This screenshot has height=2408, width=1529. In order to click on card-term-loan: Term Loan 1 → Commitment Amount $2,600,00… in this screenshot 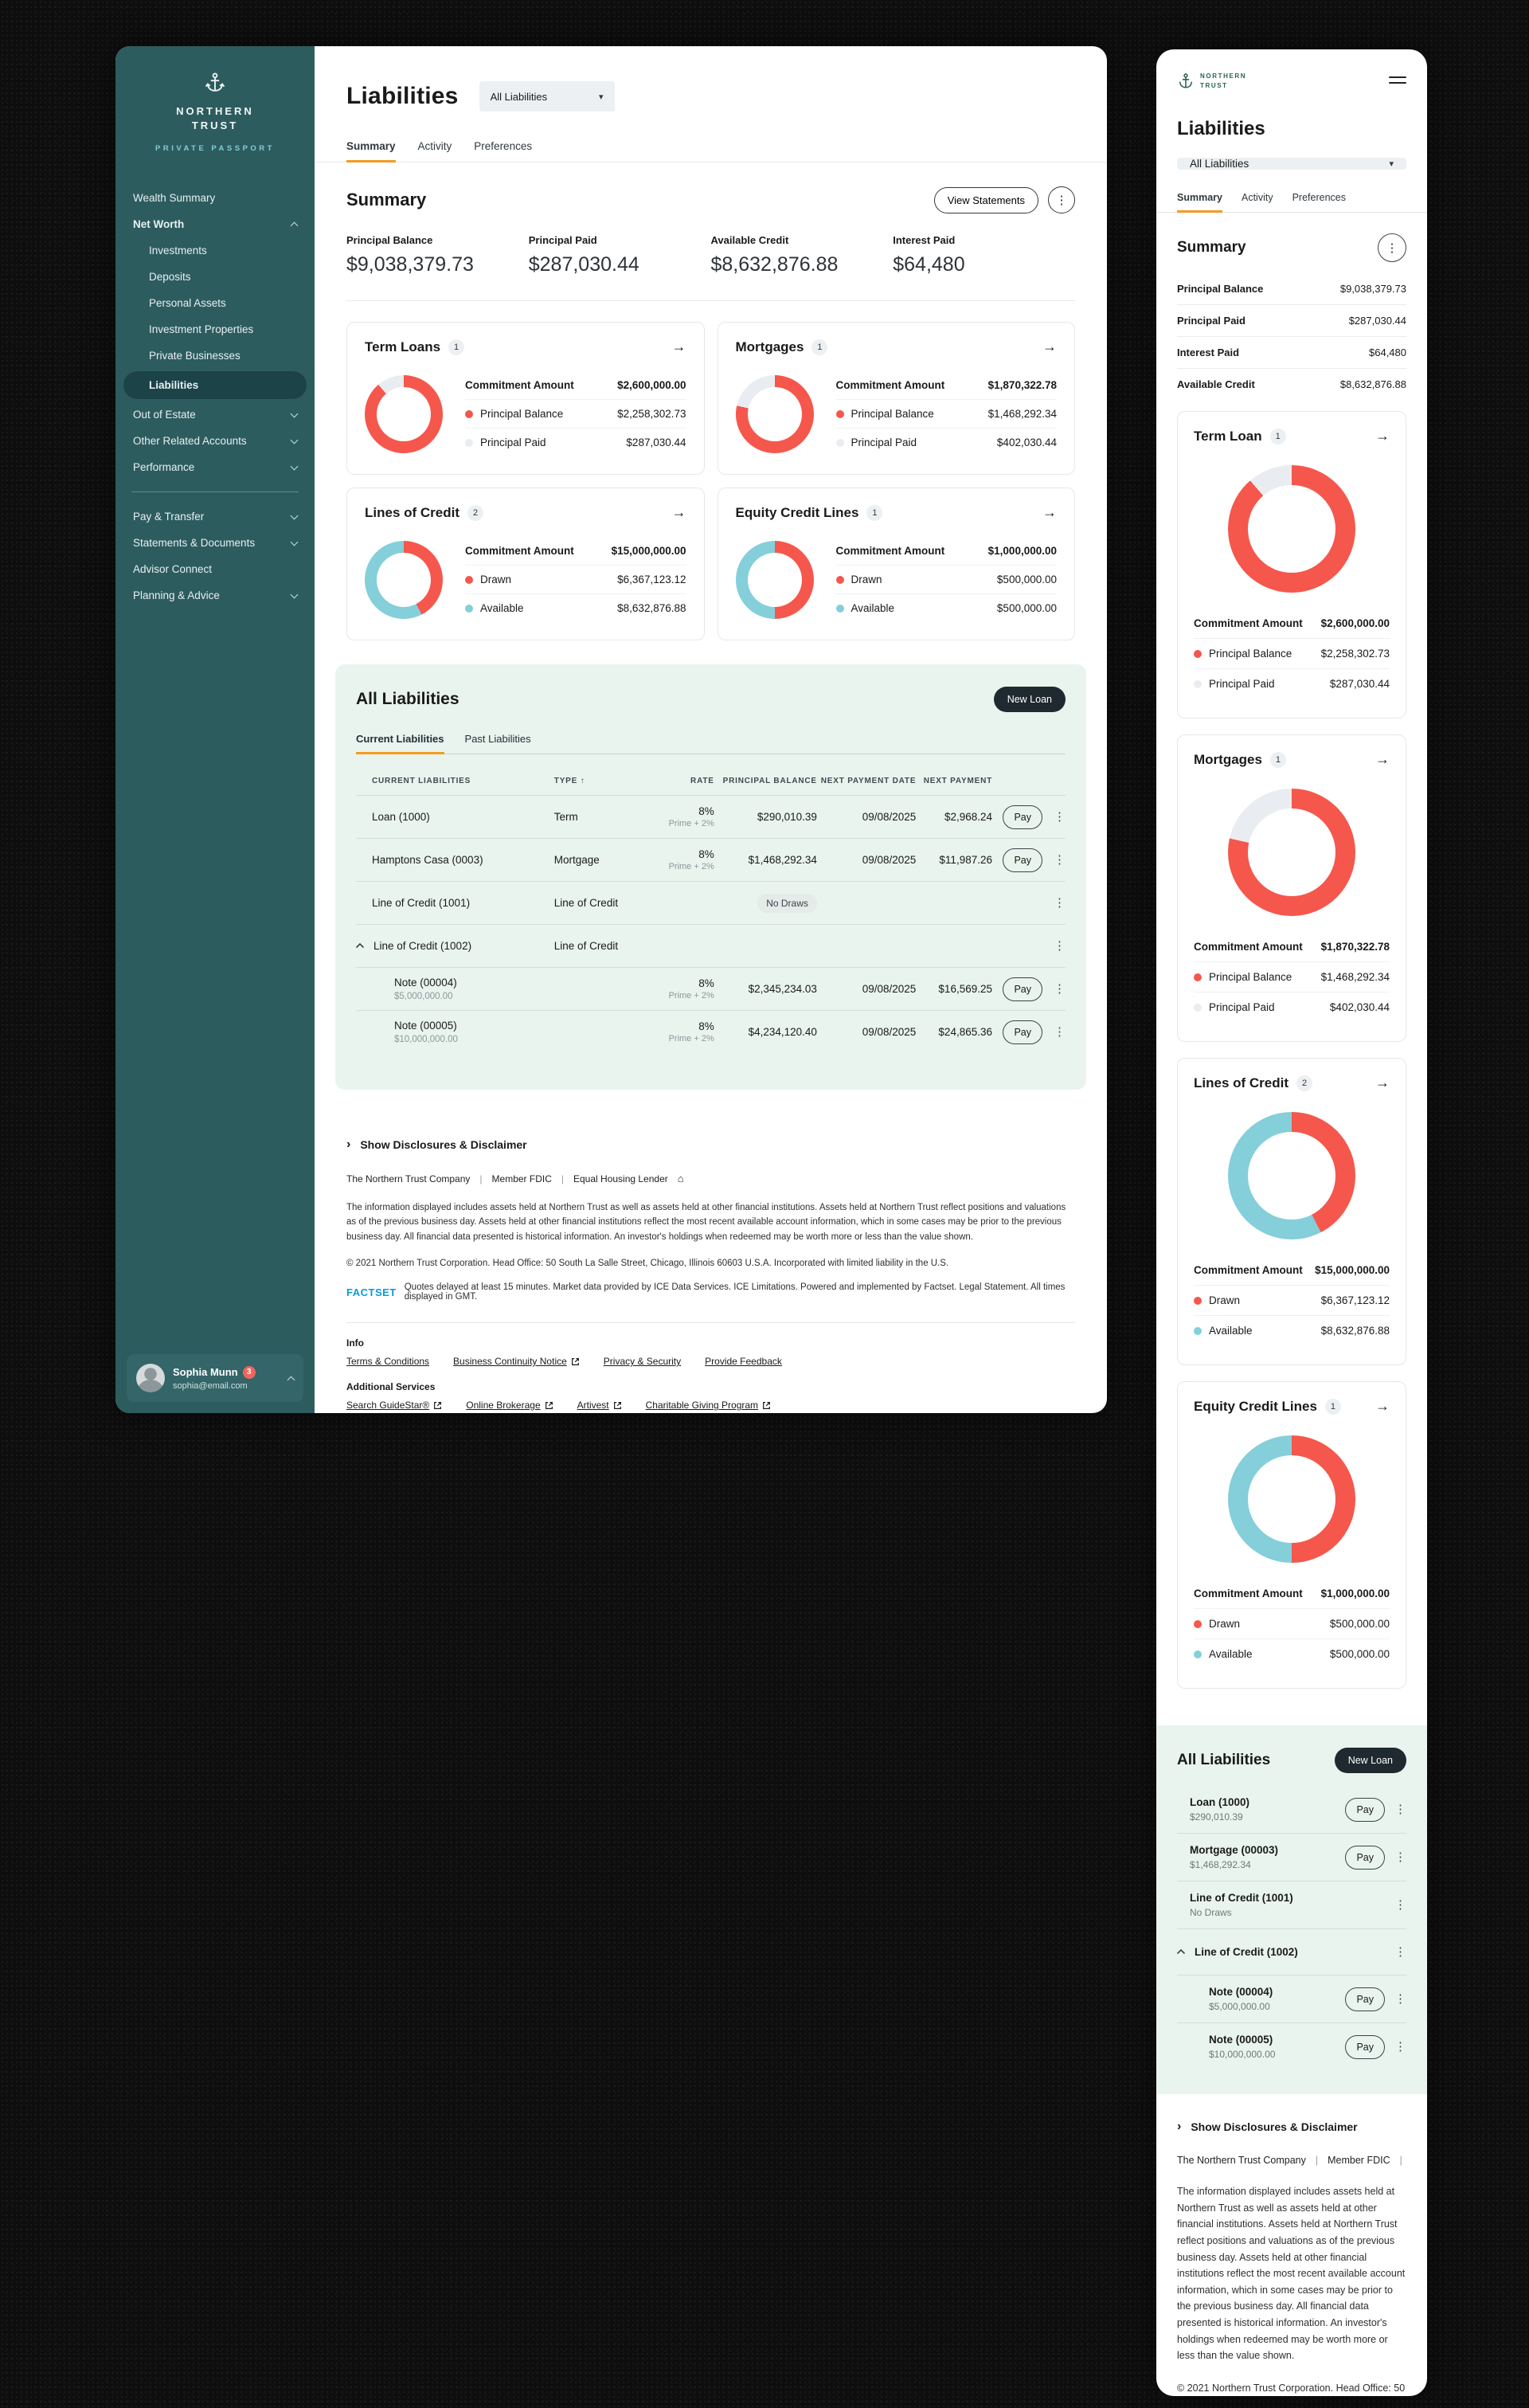, I will do `click(1291, 564)`.